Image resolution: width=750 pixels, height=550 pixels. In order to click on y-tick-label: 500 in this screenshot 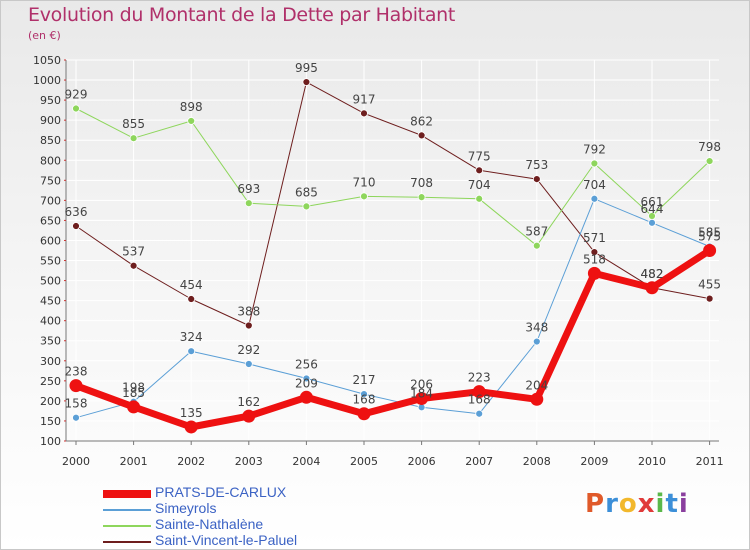, I will do `click(50, 281)`.